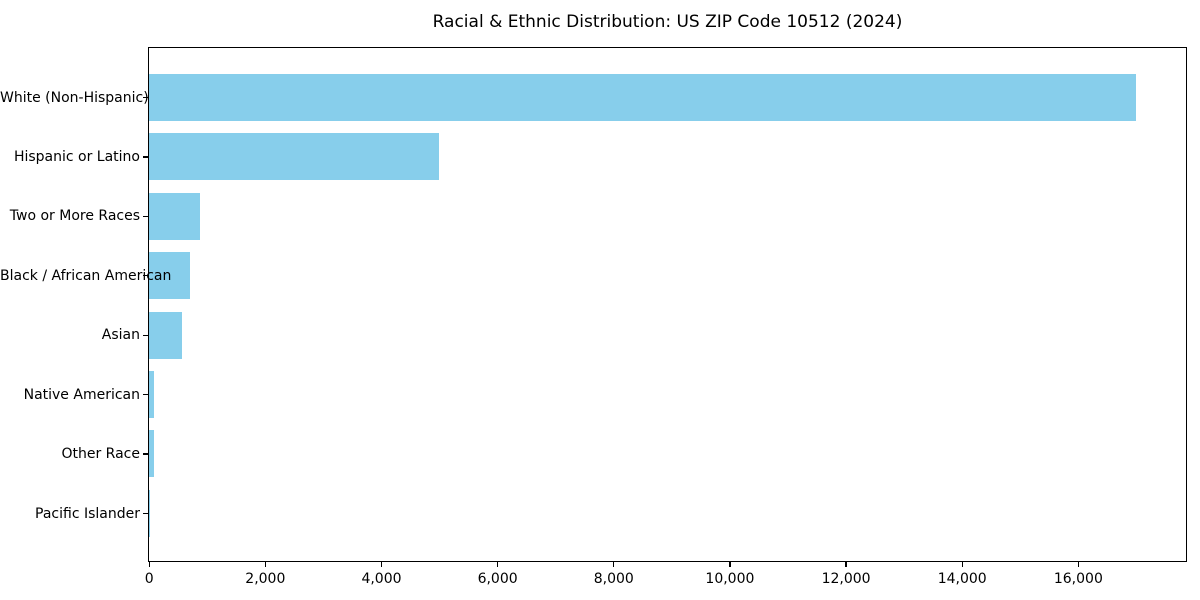  Describe the element at coordinates (81, 394) in the screenshot. I see `y-tick-label: Native American` at that location.